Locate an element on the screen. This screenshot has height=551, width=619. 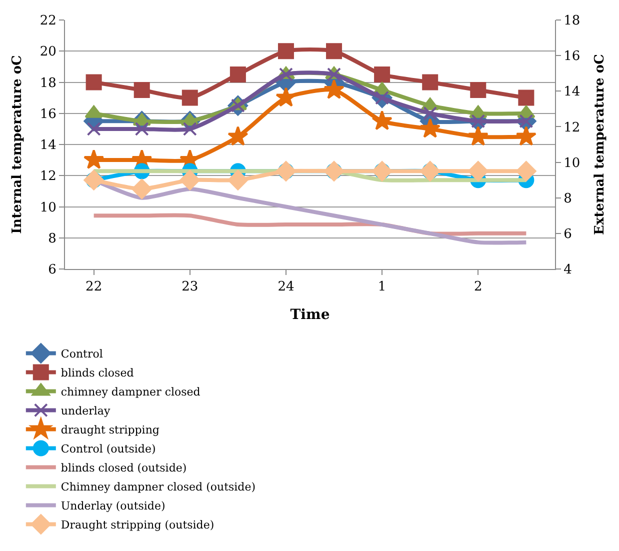
legend-label: Control (outside) is located at coordinates (108, 449).